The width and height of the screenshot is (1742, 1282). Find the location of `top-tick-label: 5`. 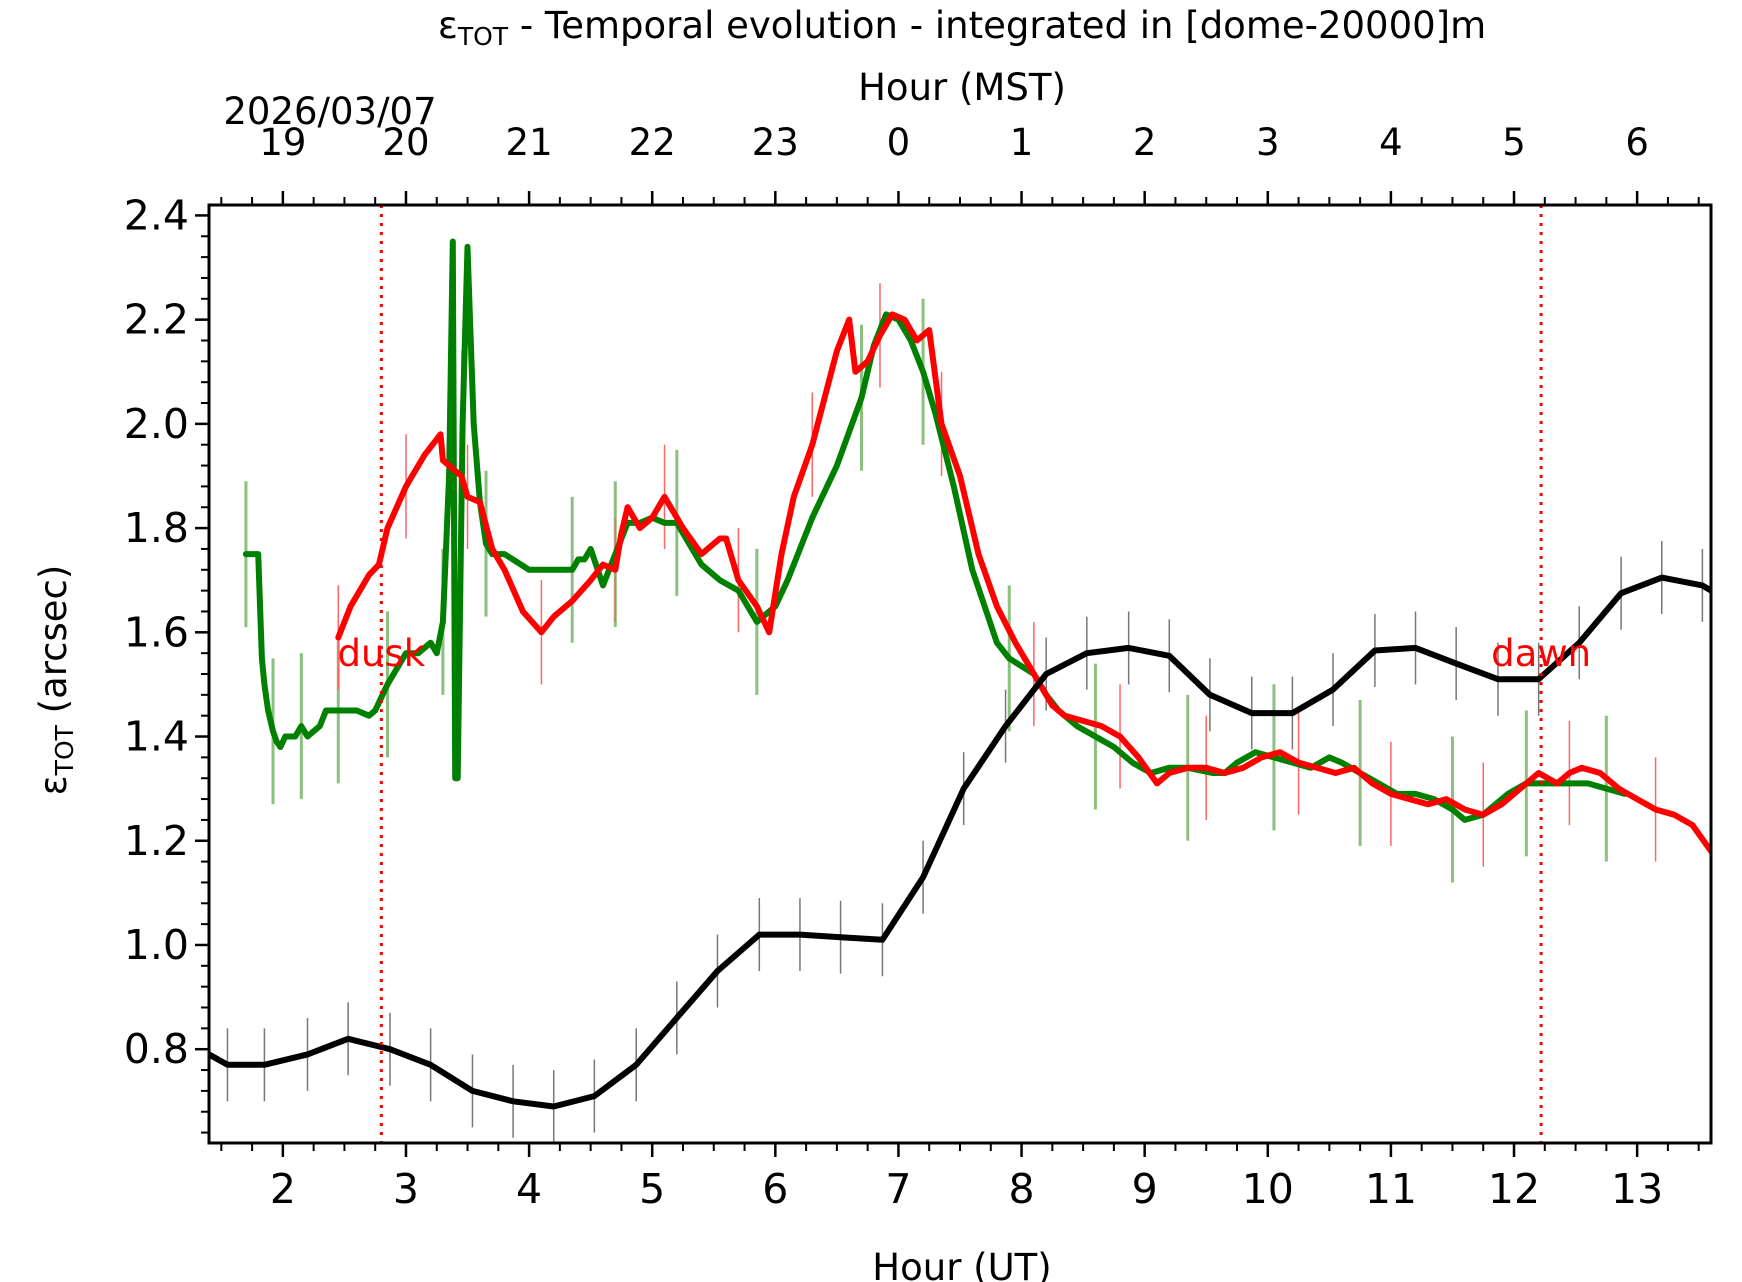

top-tick-label: 5 is located at coordinates (1514, 142).